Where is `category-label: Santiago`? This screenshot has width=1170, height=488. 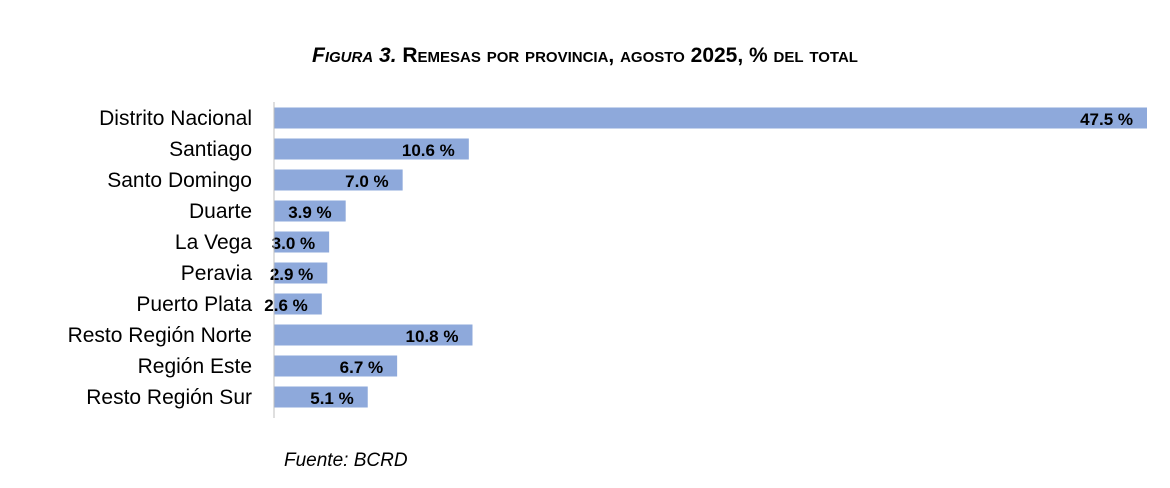 category-label: Santiago is located at coordinates (210, 149).